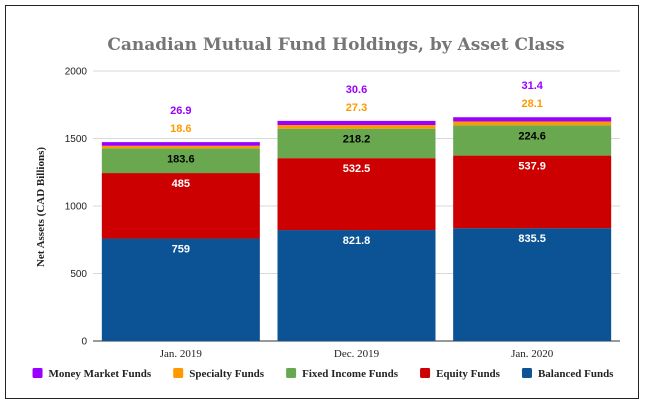  What do you see at coordinates (356, 108) in the screenshot?
I see `data-label-specialty-funds: 27.3` at bounding box center [356, 108].